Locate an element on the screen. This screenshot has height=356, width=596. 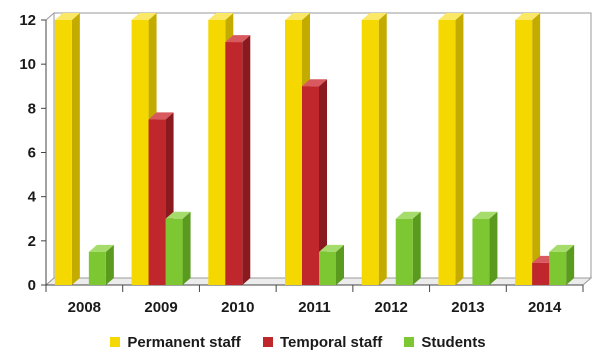
bar-2013-students is located at coordinates (485, 248).